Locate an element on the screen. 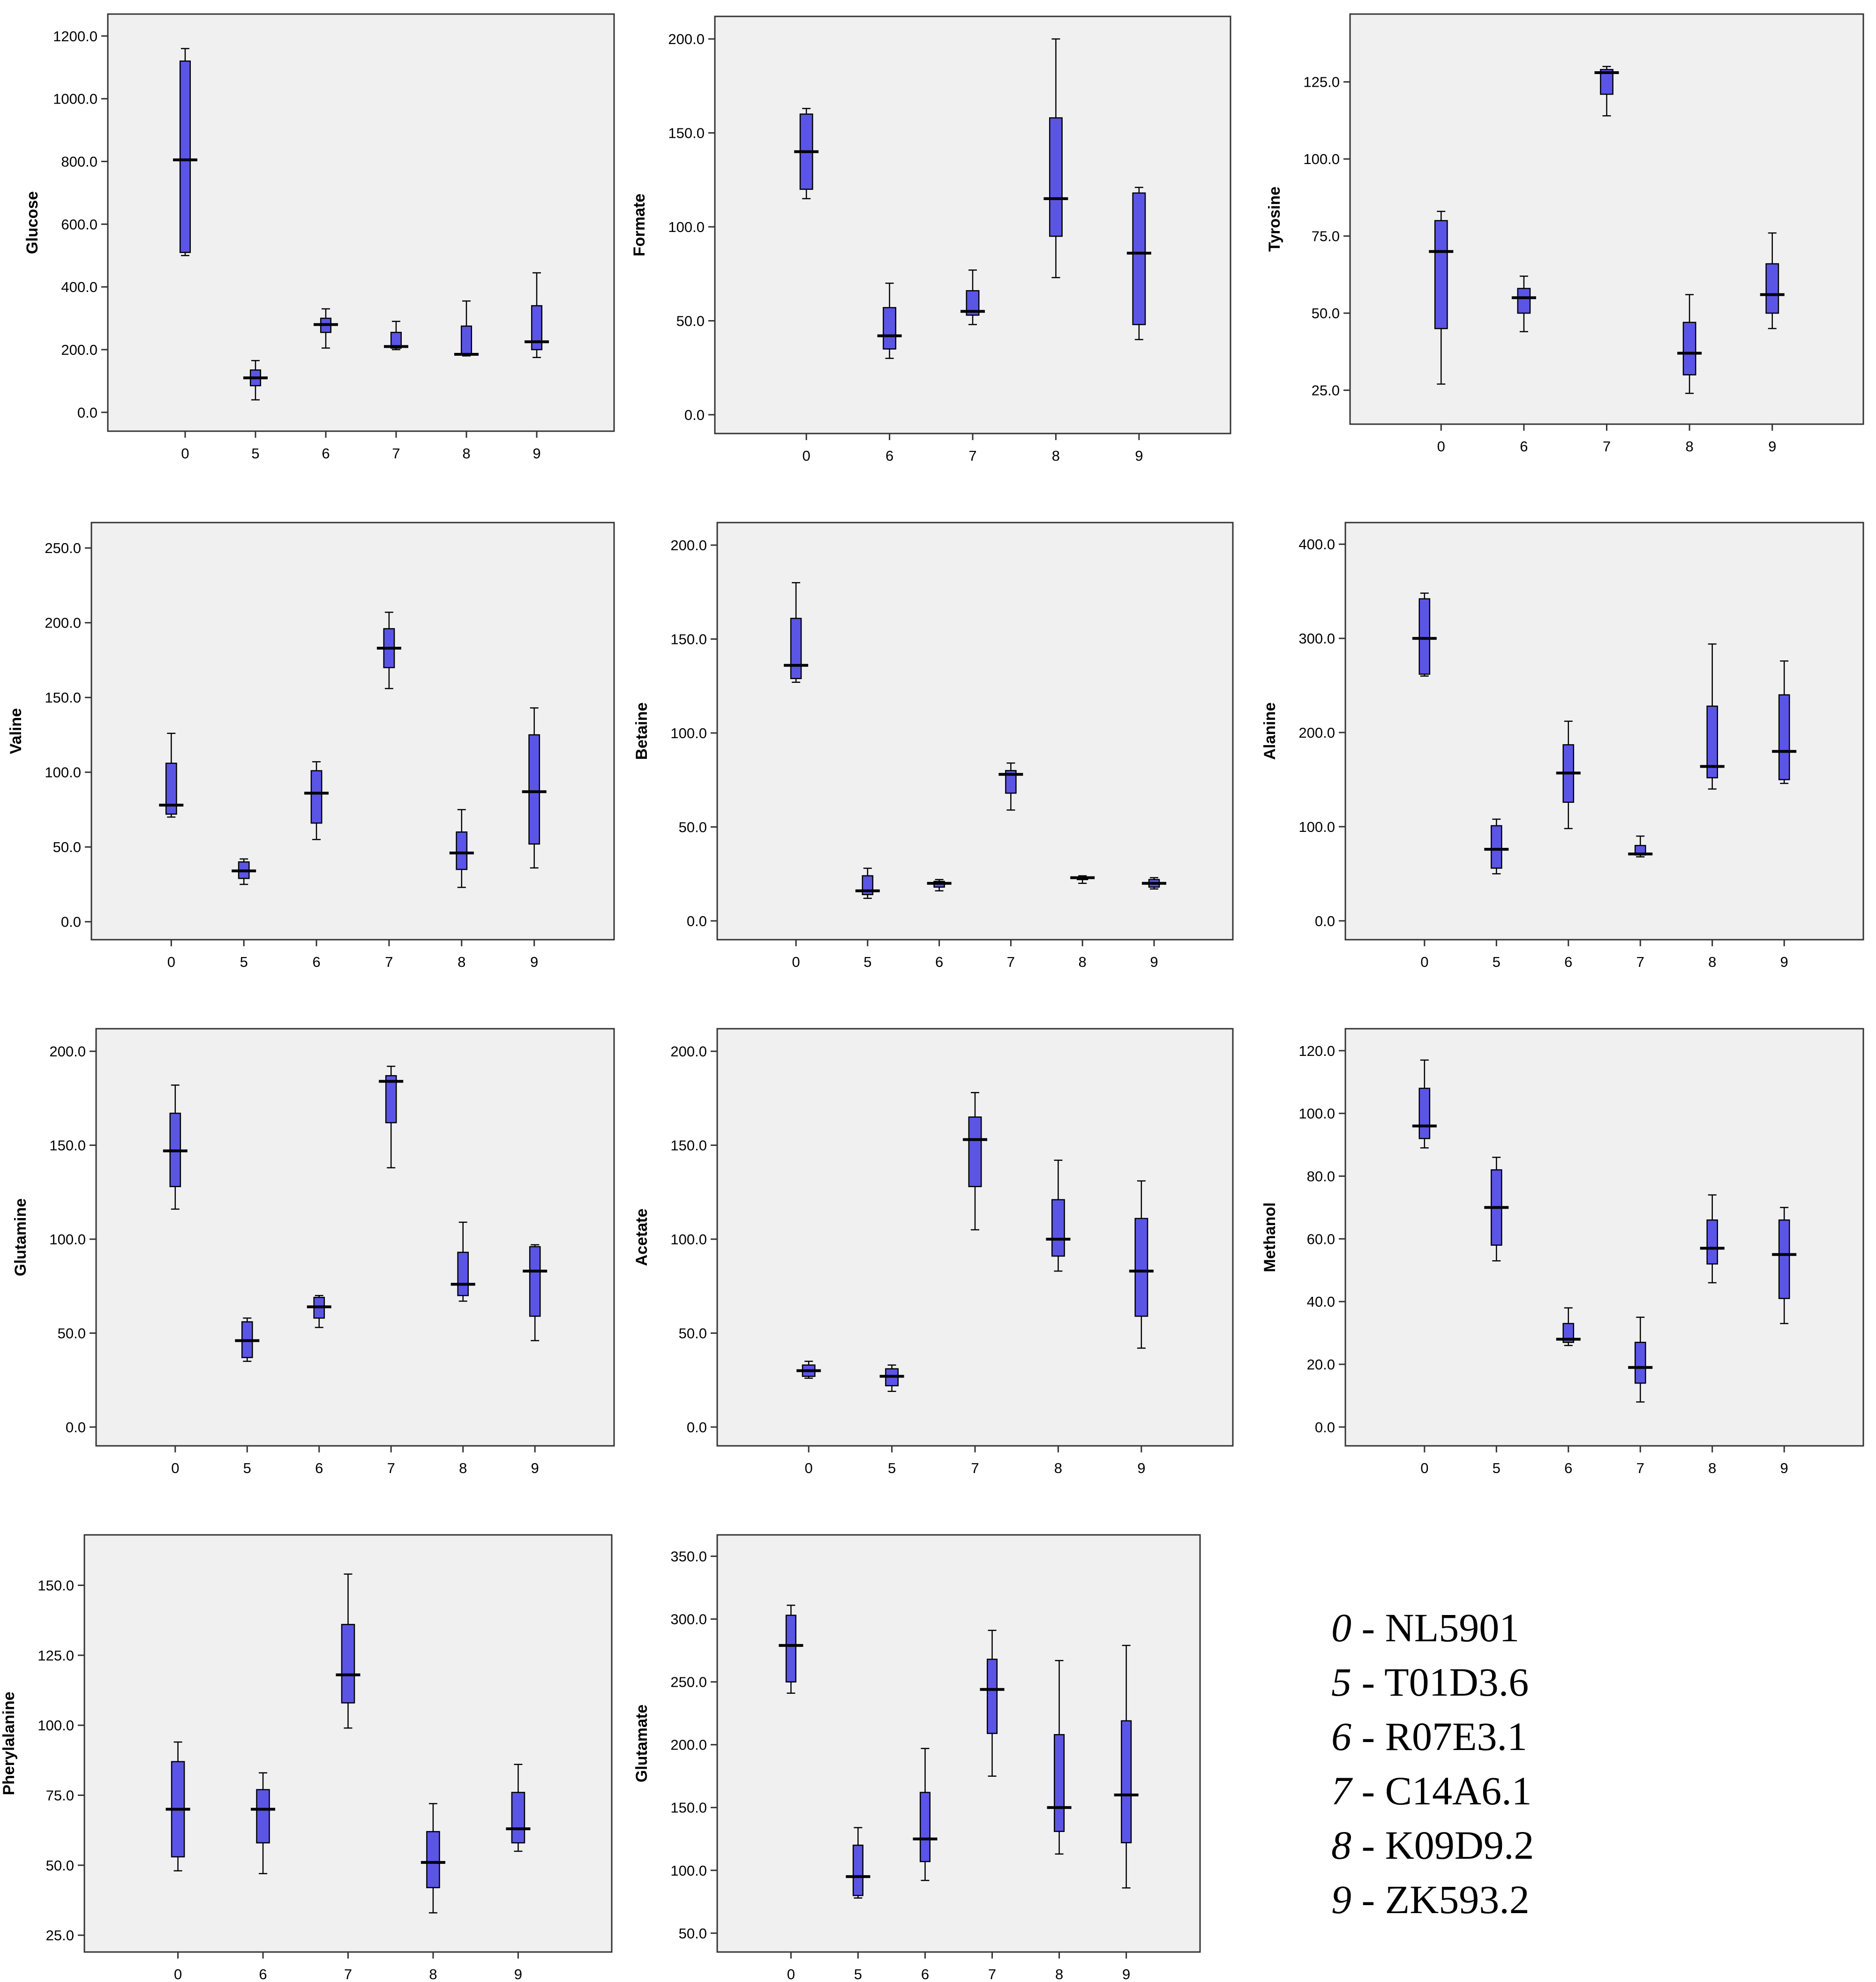  boxplot-panel-alanine: 0.0 100.0 200.0 300.0 400.0 Alanine 0 5 6 7 8 9 is located at coordinates (1563, 746).